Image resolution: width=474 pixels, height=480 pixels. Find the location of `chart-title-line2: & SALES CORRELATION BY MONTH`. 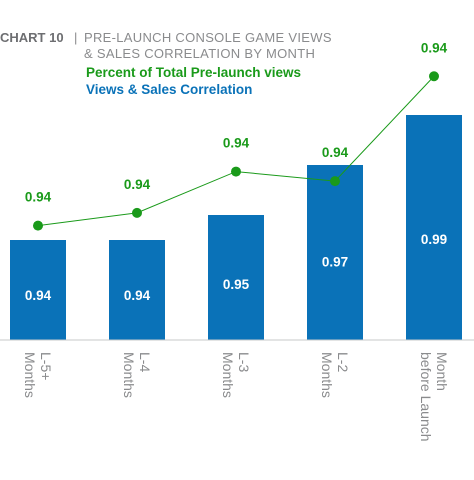

chart-title-line2: & SALES CORRELATION BY MONTH is located at coordinates (199, 53).